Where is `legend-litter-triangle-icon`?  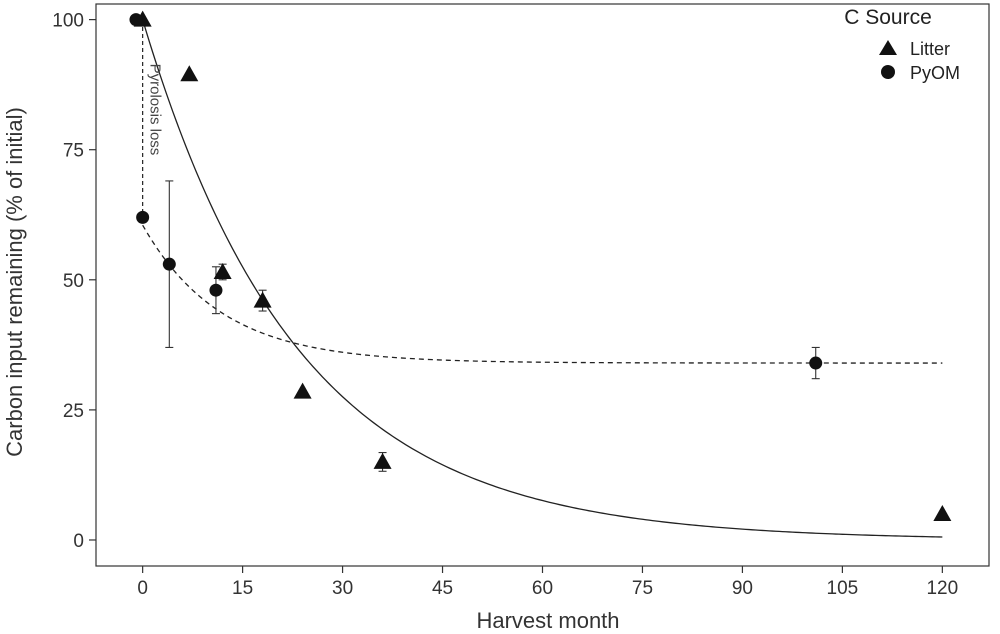 legend-litter-triangle-icon is located at coordinates (888, 47).